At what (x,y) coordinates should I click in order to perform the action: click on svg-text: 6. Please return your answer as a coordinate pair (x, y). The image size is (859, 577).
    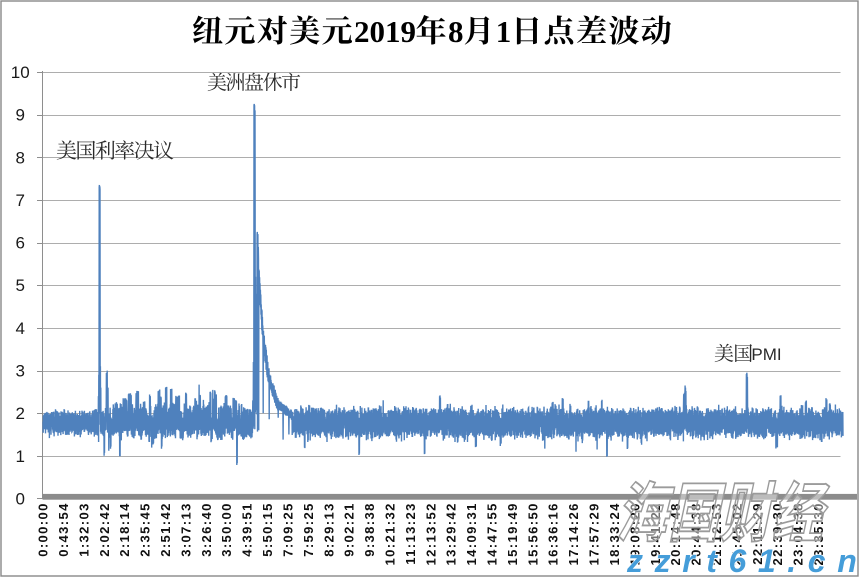
    Looking at the image, I should click on (19, 243).